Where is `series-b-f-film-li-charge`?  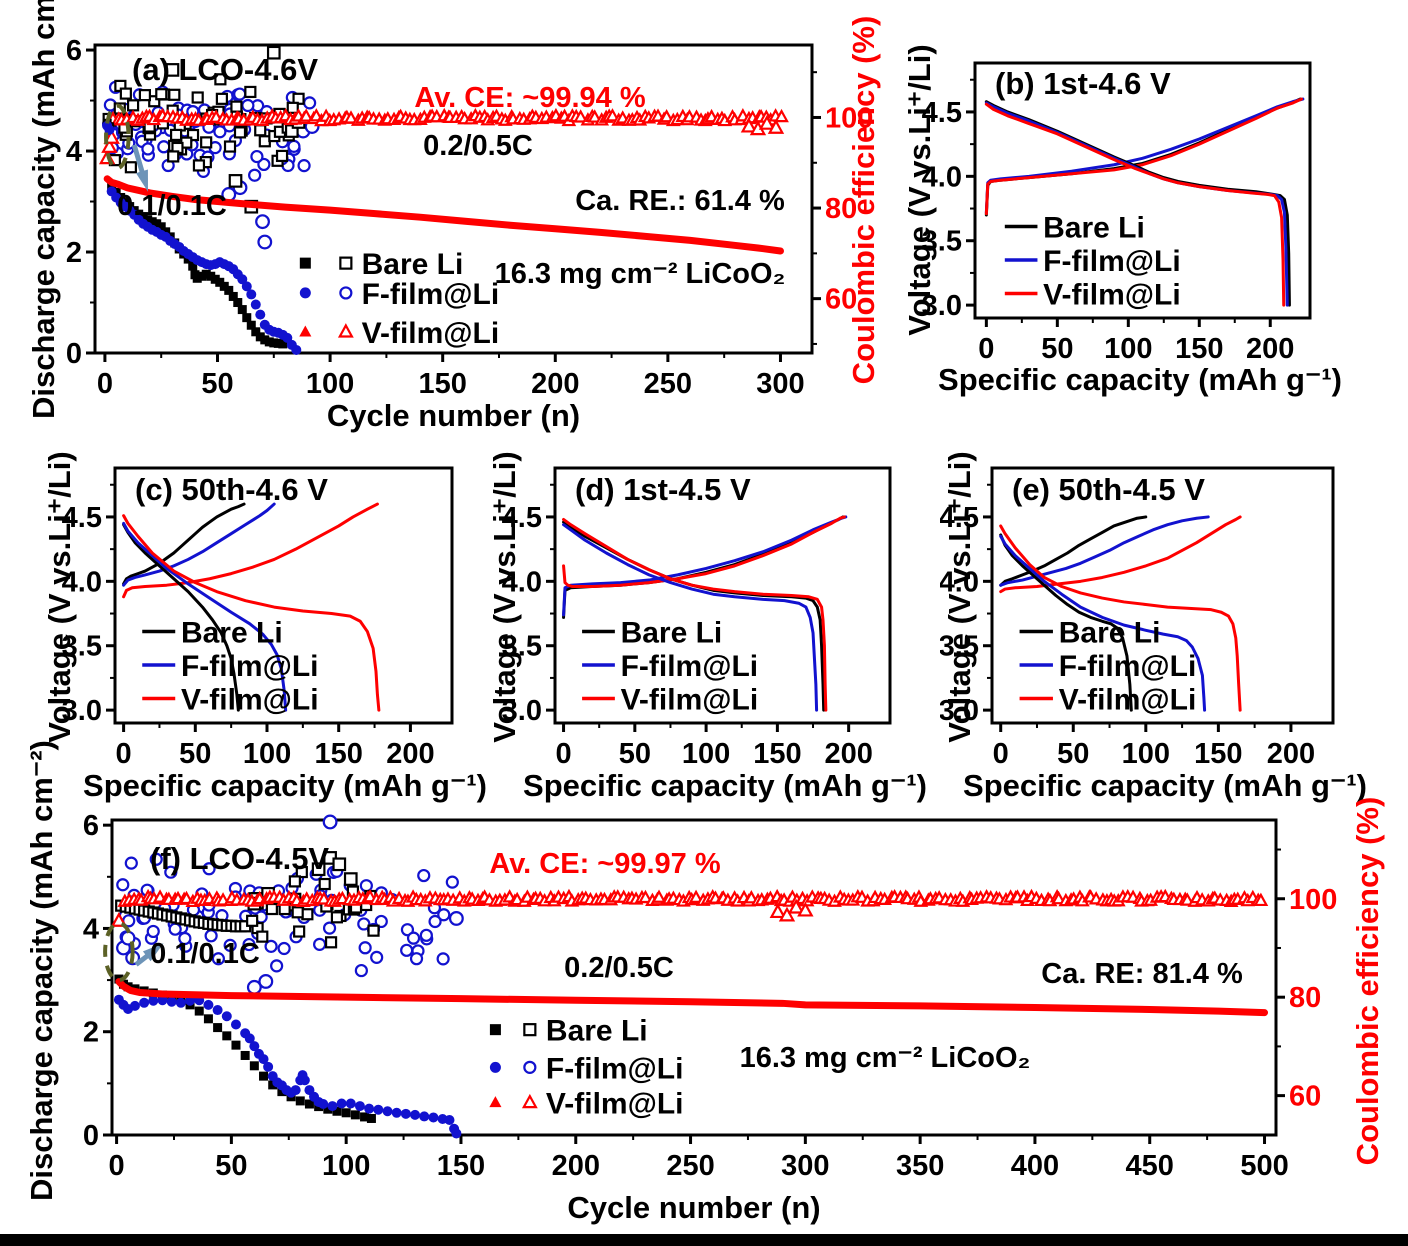 series-b-f-film-li-charge is located at coordinates (1144, 155).